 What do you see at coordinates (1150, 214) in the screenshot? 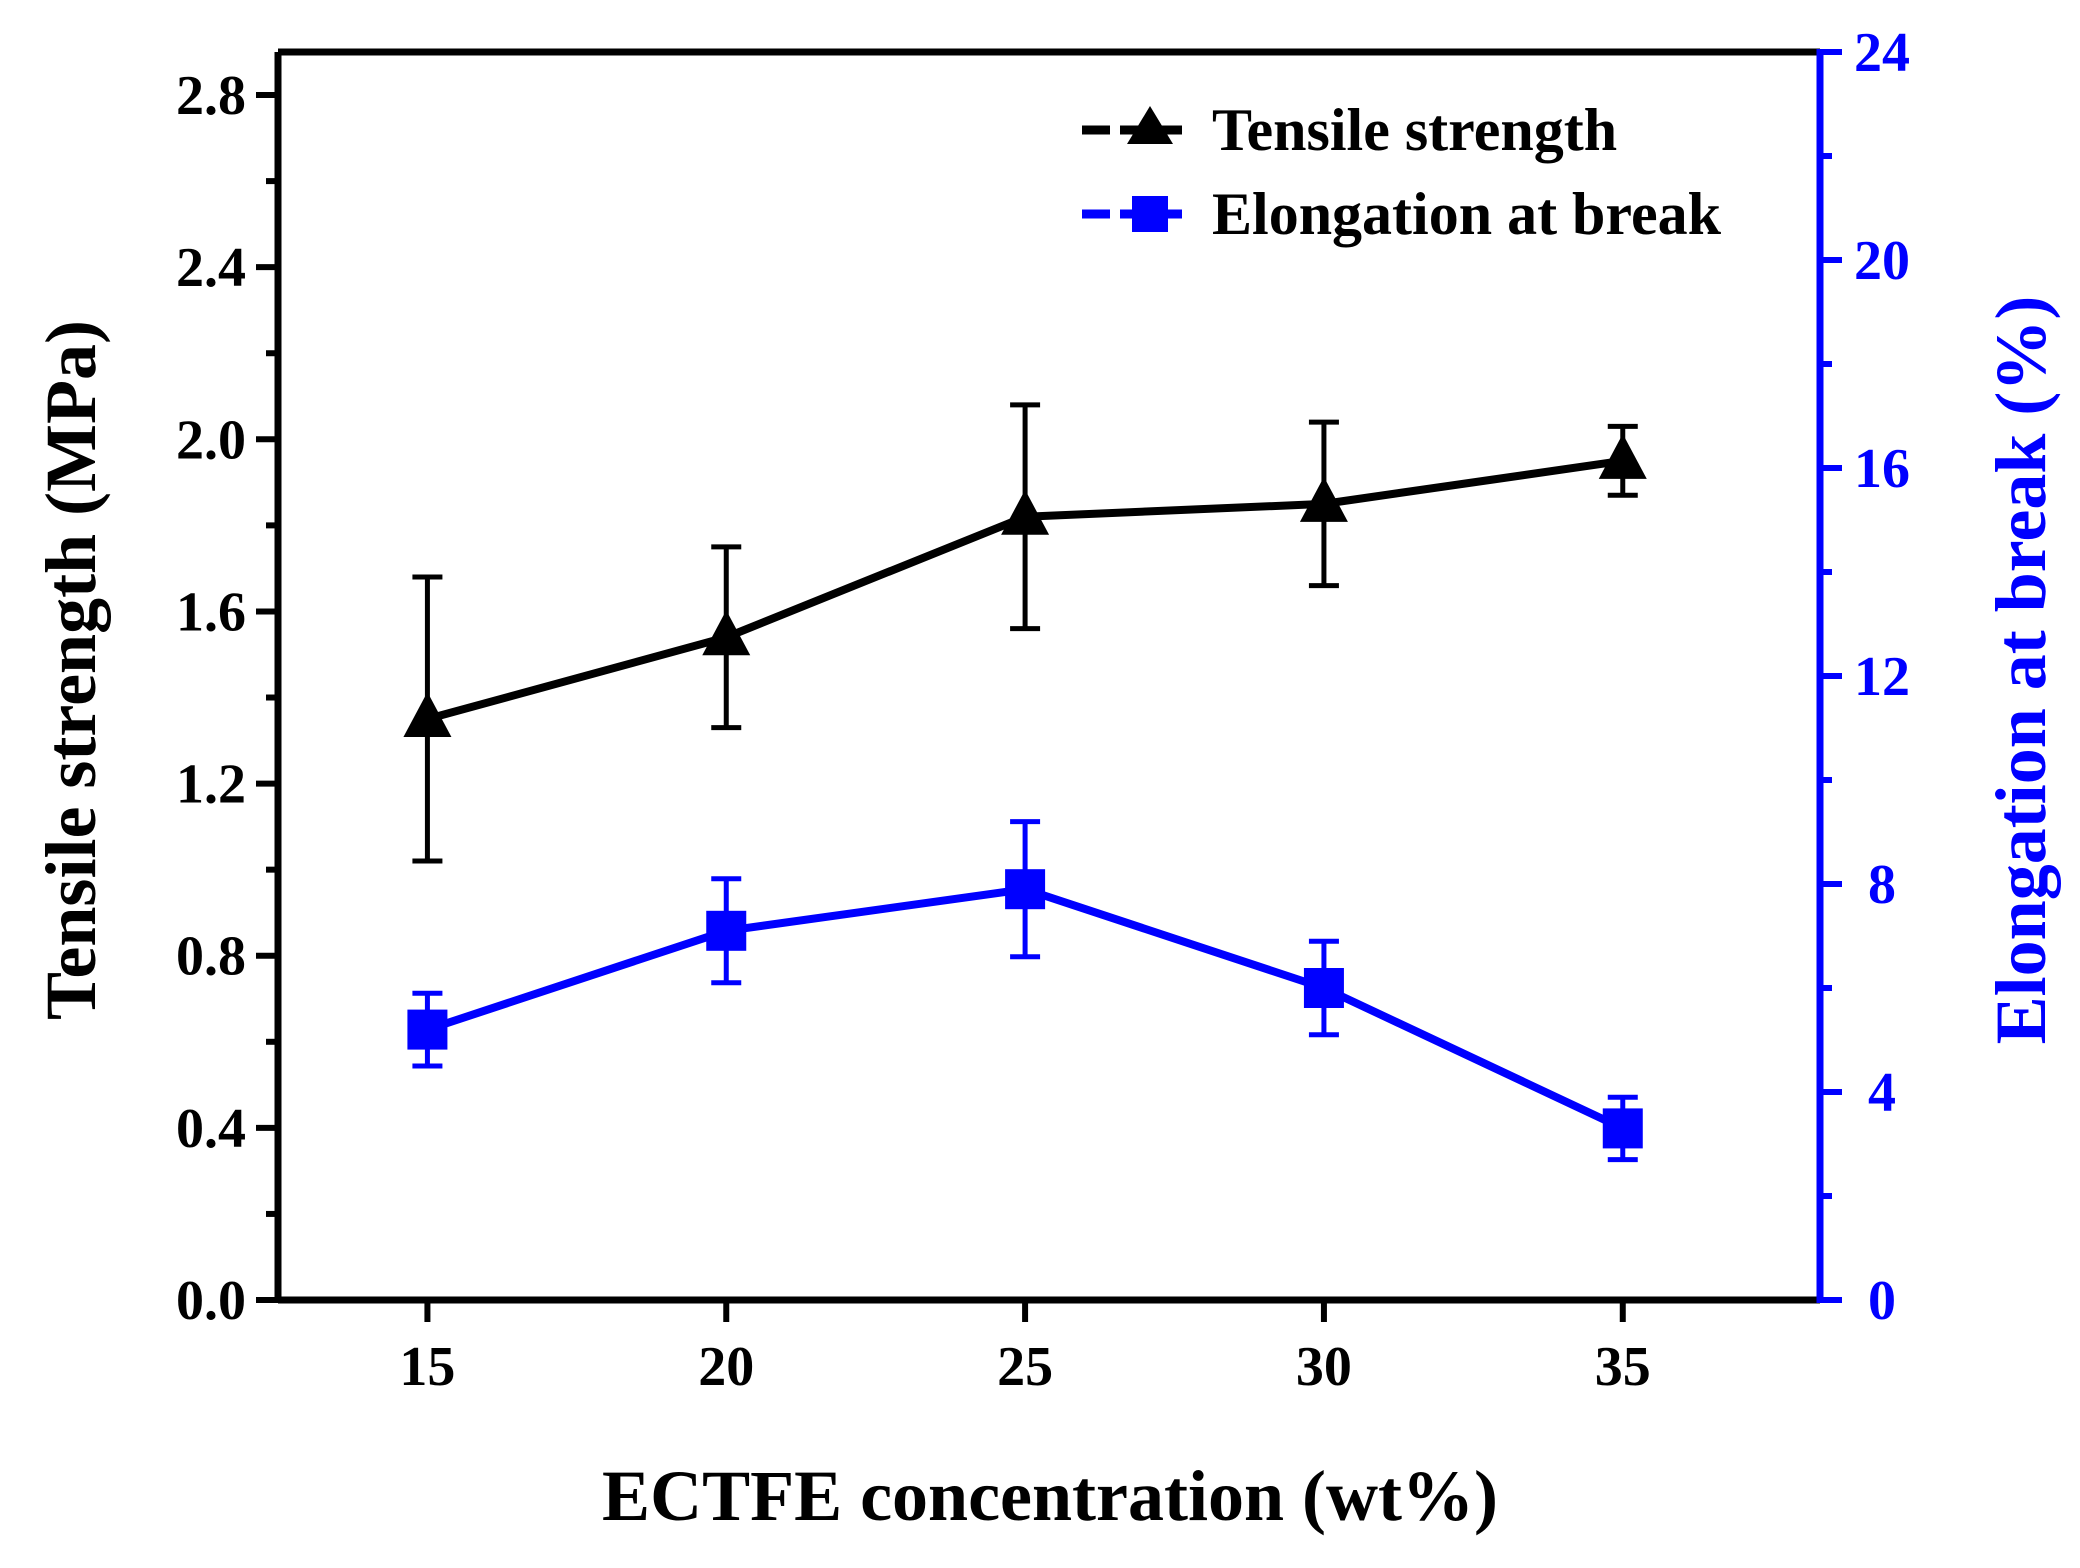
I see `legend-square-icon` at bounding box center [1150, 214].